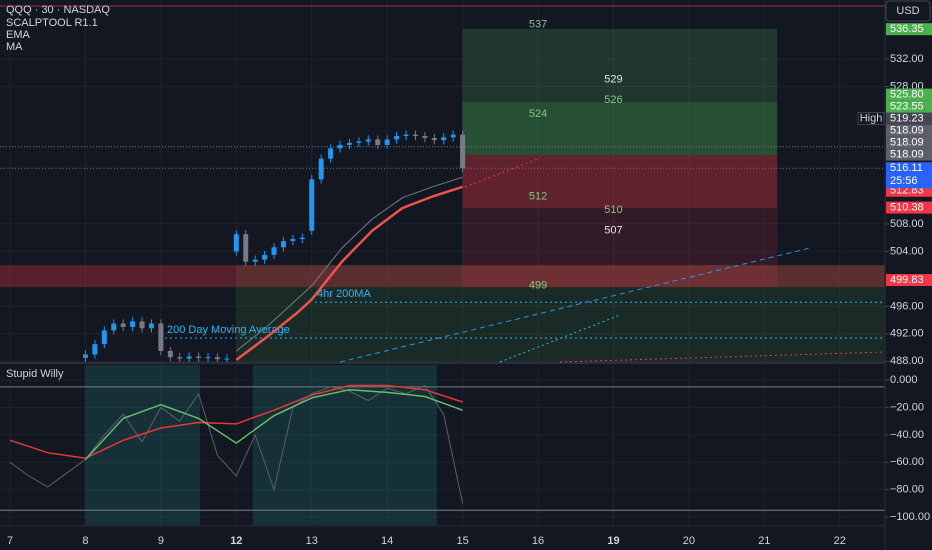  I want to click on y-tick-label: −100.00, so click(910, 517).